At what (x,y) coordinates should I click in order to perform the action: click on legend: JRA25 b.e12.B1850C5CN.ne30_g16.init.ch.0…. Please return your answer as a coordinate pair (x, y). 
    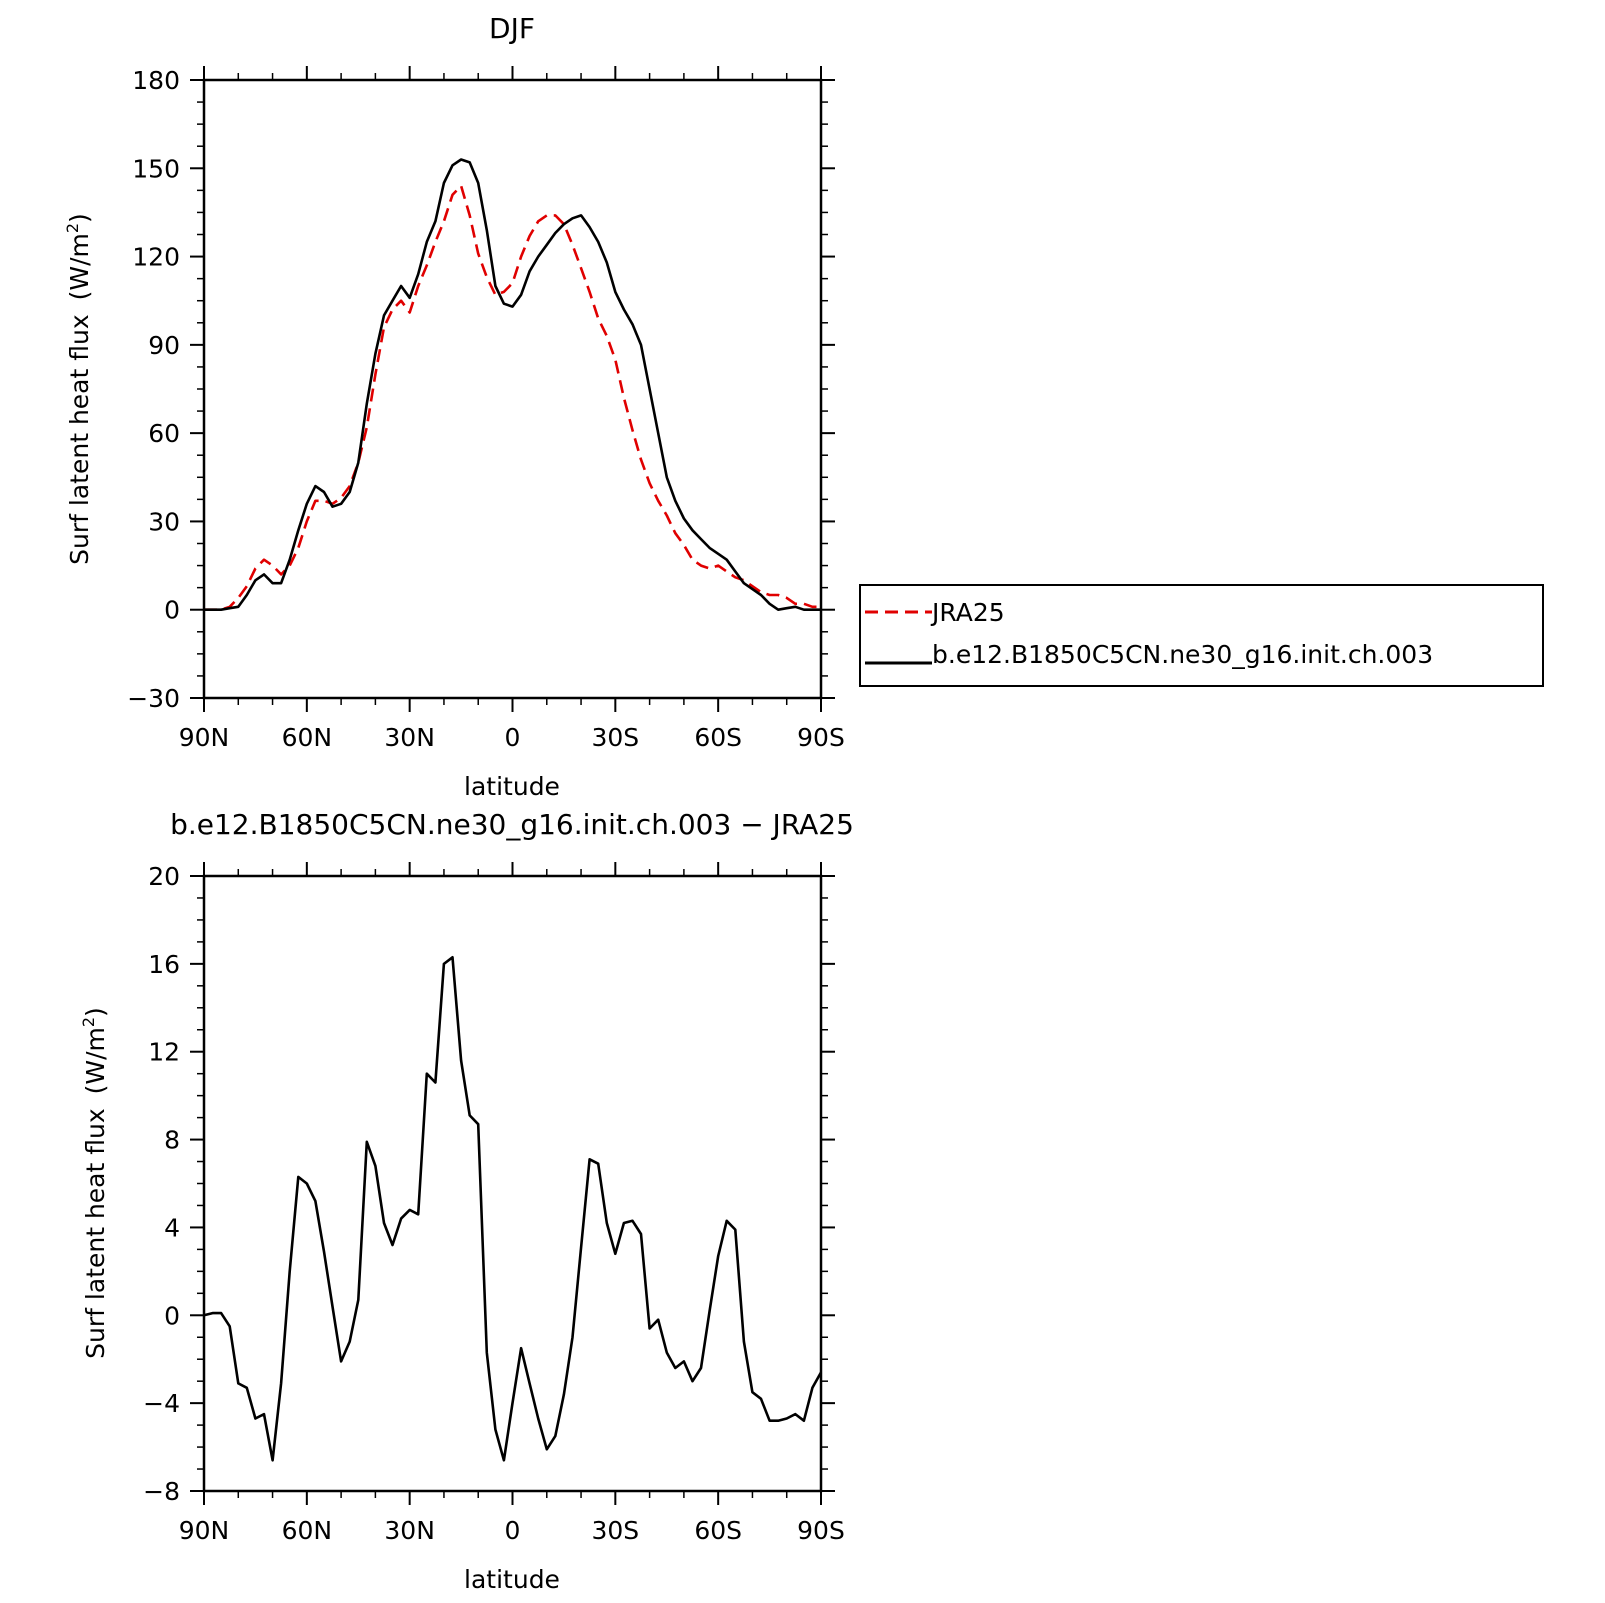
    Looking at the image, I should click on (1201, 635).